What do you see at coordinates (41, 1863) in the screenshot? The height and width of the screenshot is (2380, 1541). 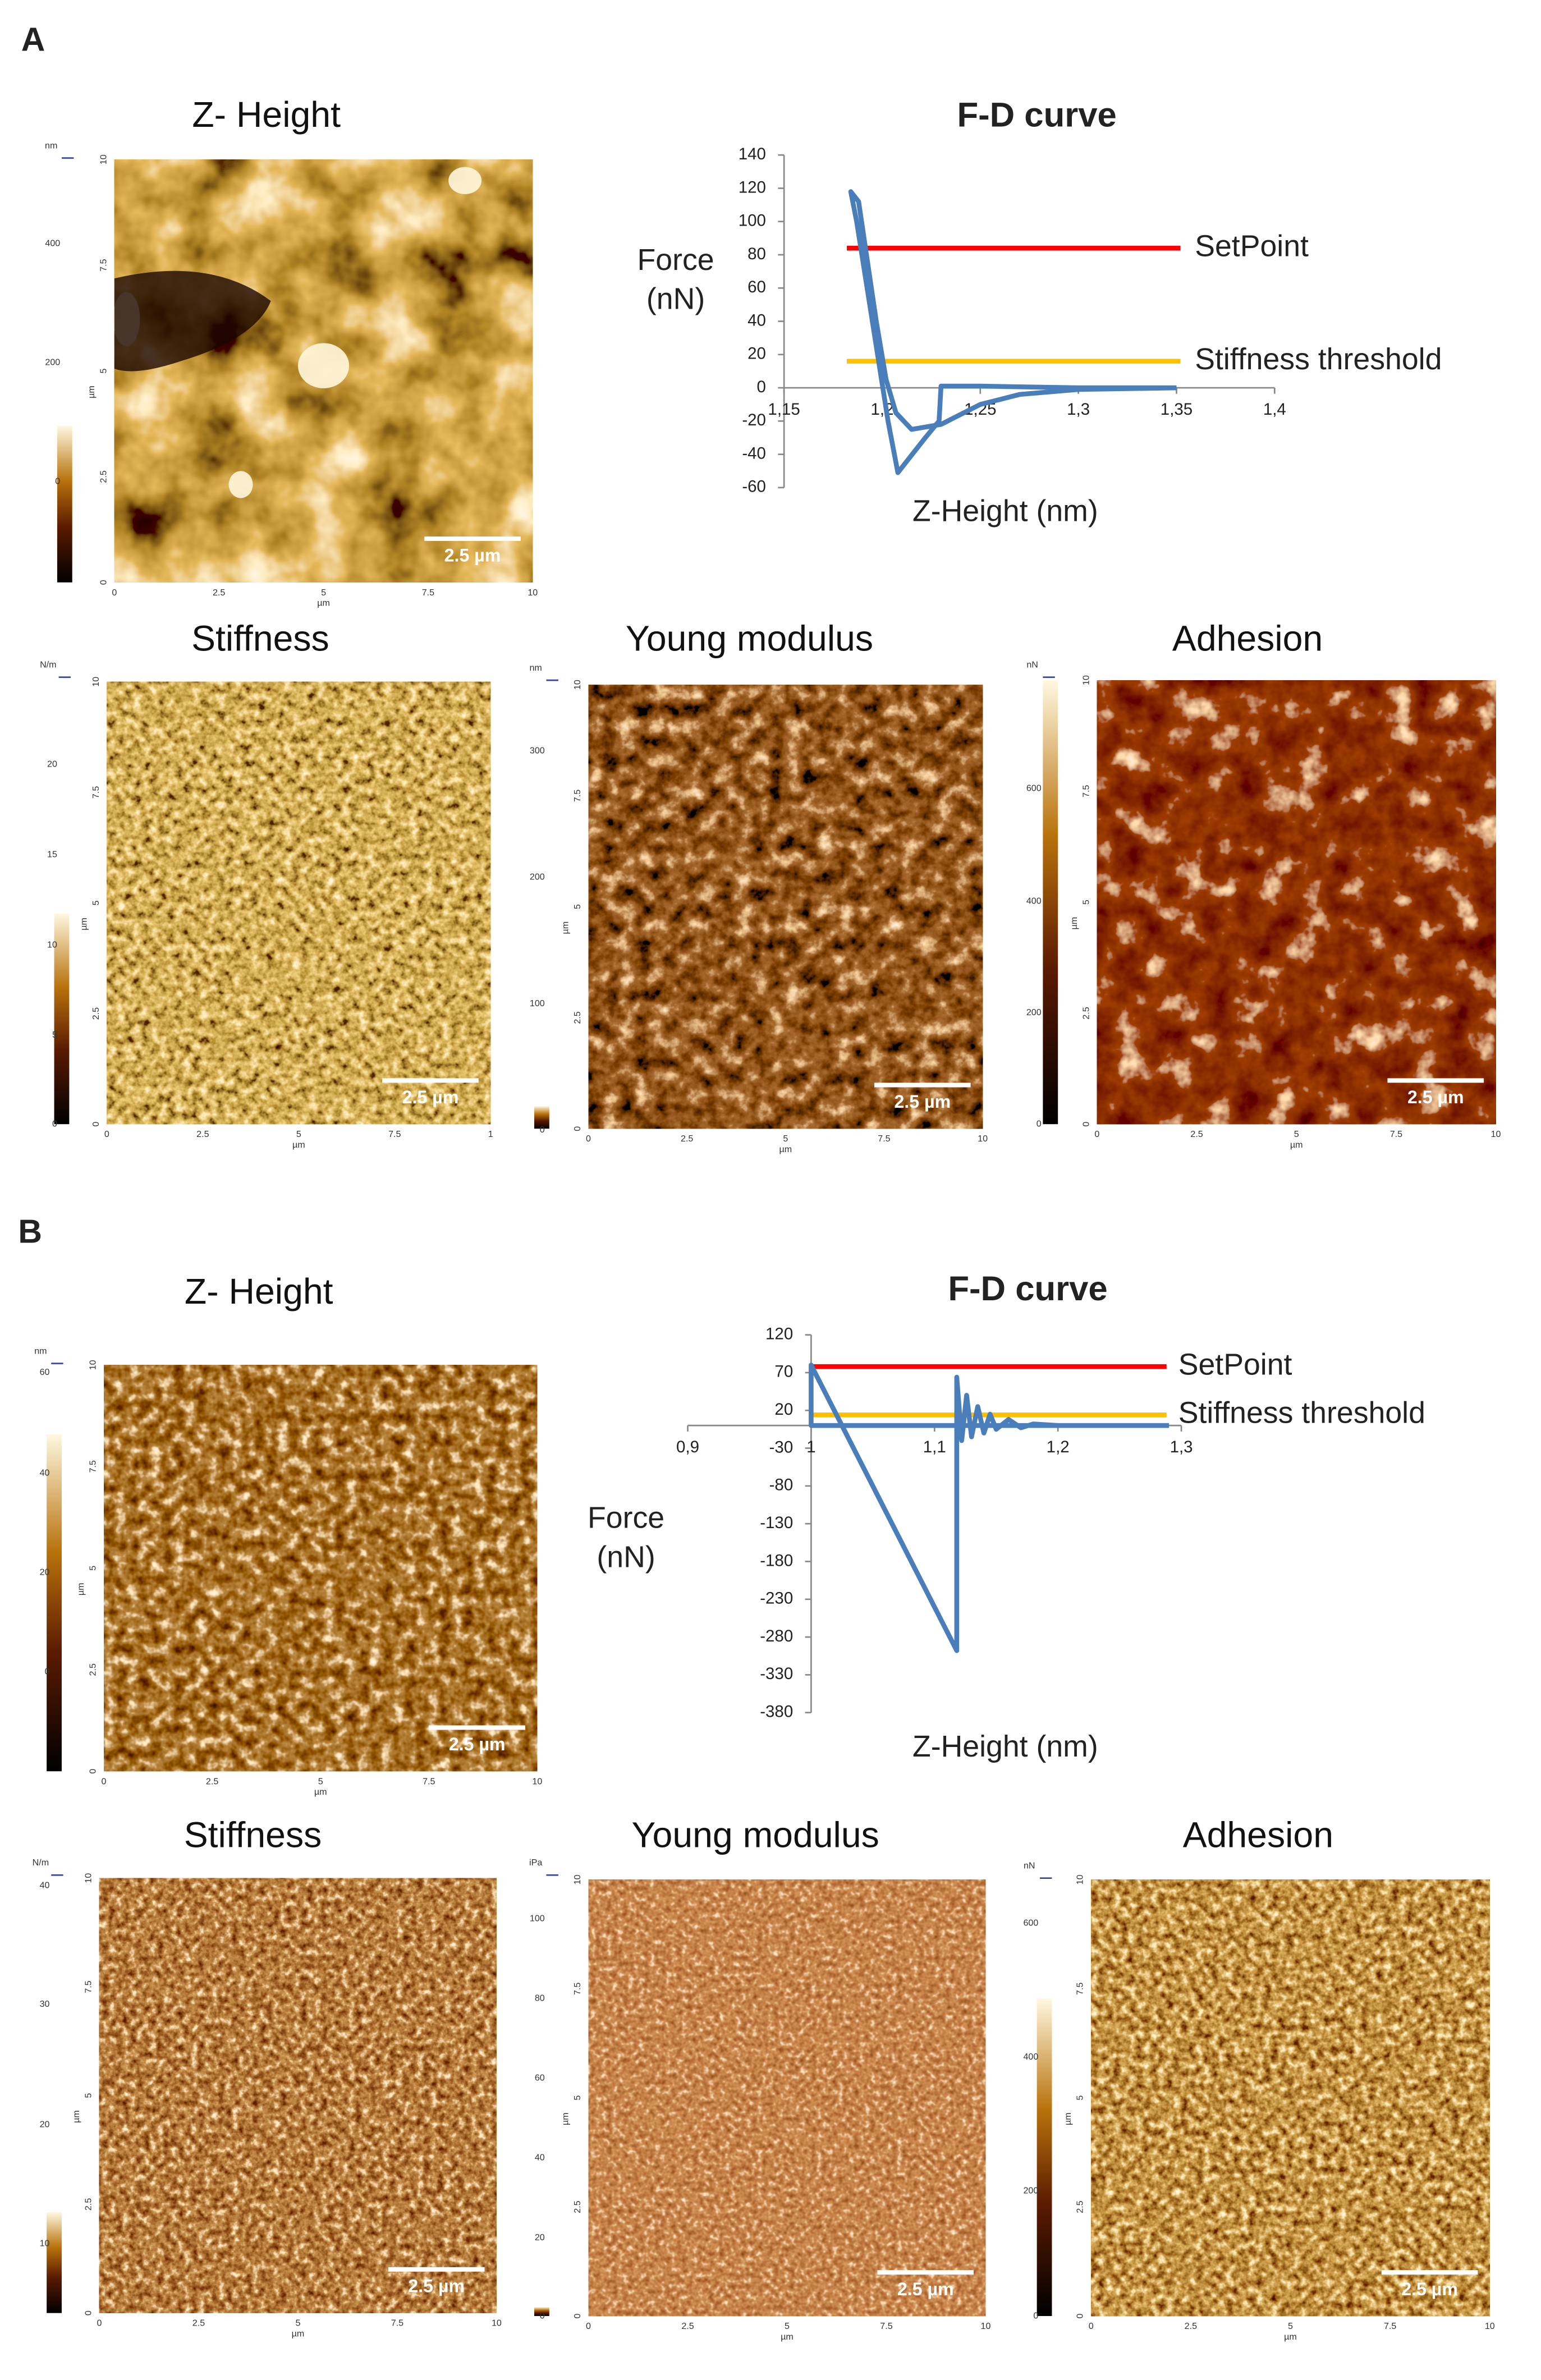 I see `colorbar-unit: N/m` at bounding box center [41, 1863].